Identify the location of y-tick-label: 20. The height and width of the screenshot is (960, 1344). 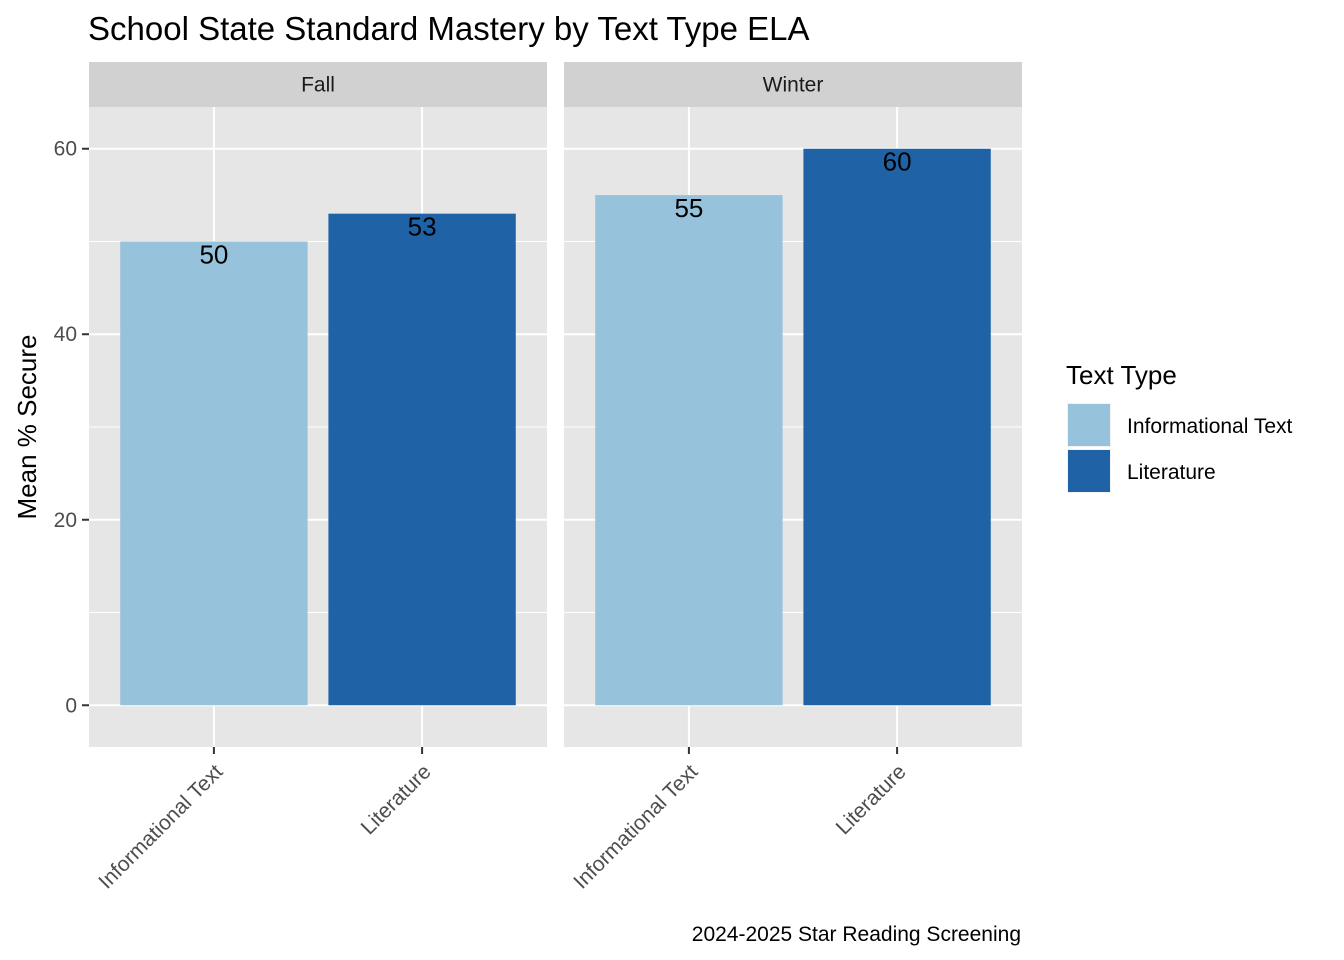
(65, 520).